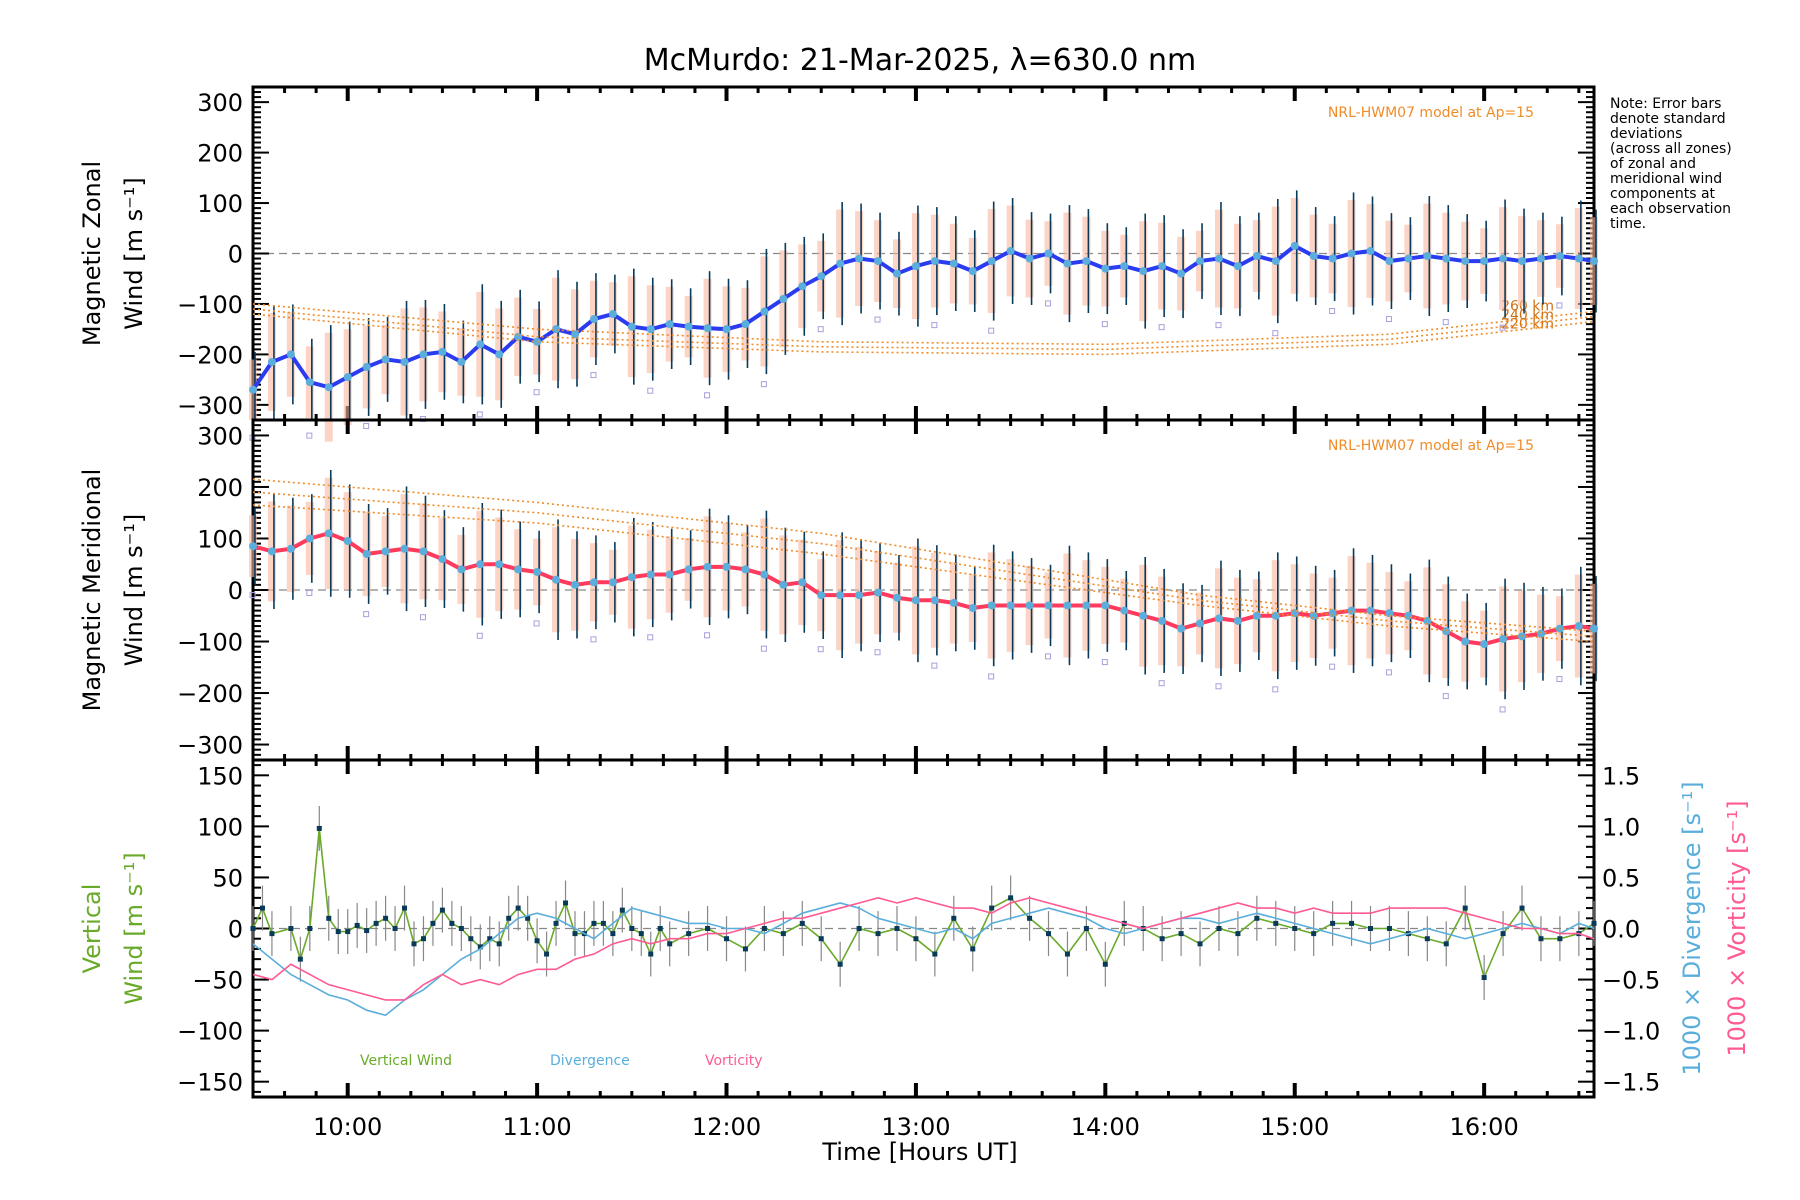 The width and height of the screenshot is (1800, 1200). I want to click on x-tick-label: 14:00, so click(1105, 1127).